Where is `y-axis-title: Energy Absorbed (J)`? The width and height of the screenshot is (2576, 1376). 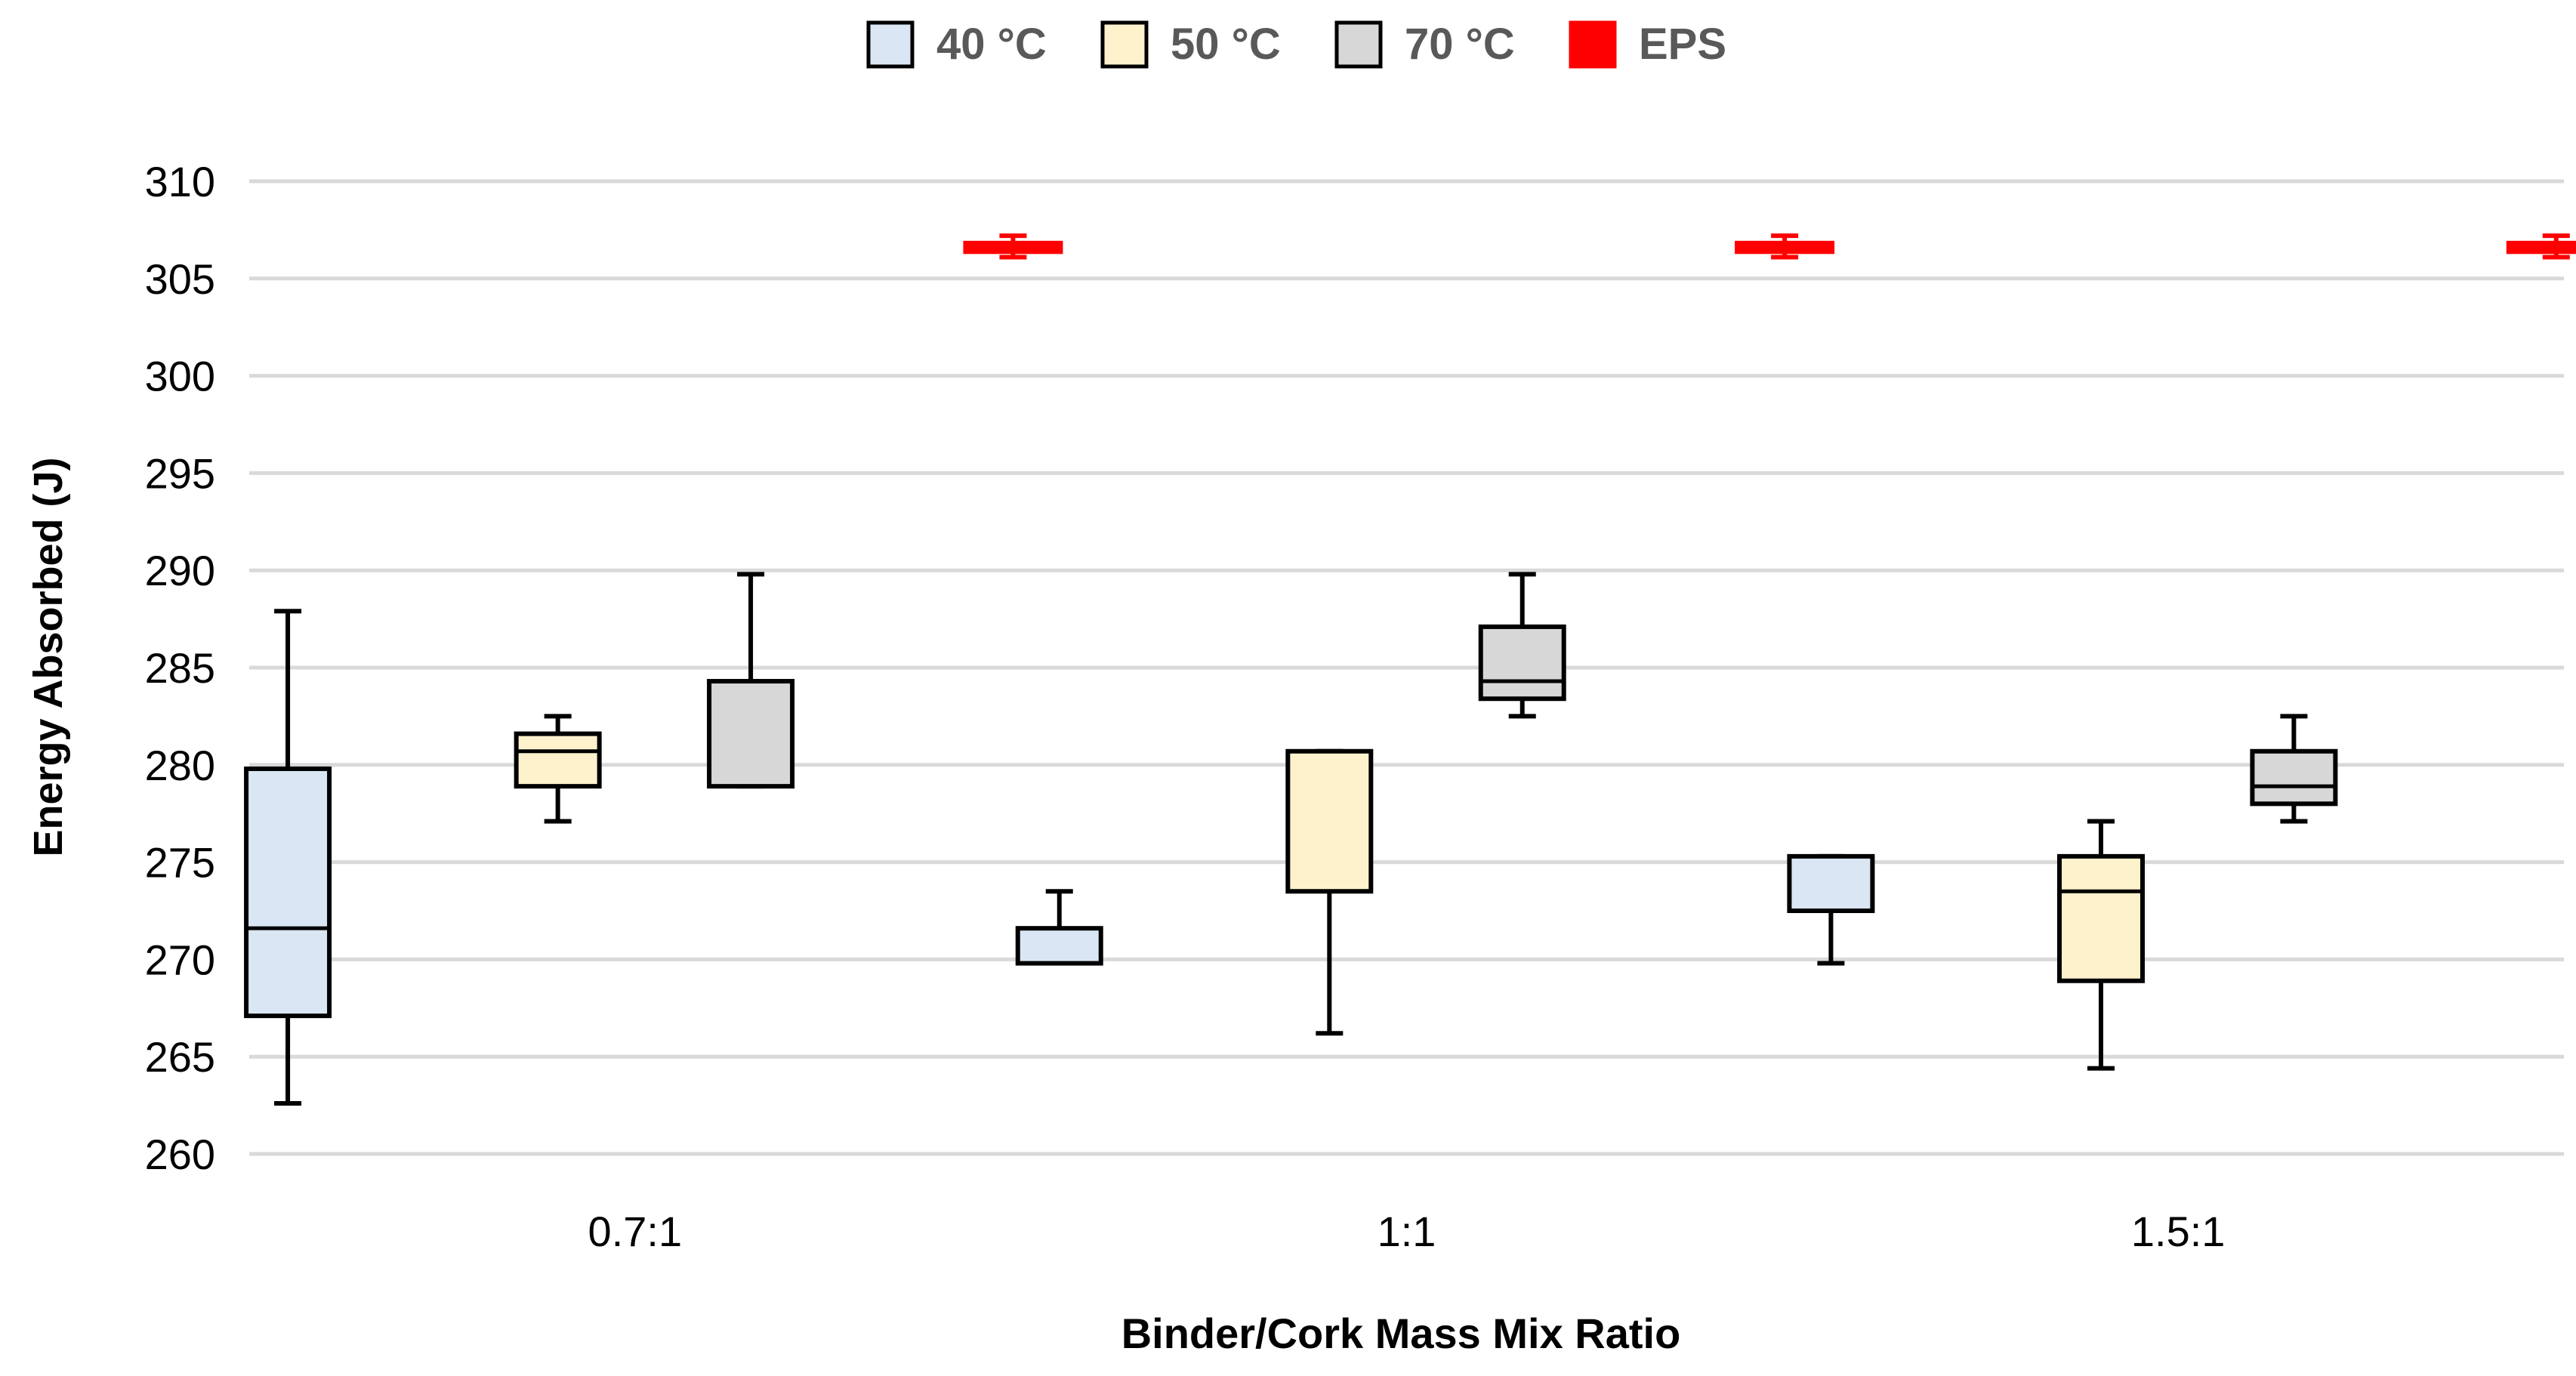 y-axis-title: Energy Absorbed (J) is located at coordinates (48, 657).